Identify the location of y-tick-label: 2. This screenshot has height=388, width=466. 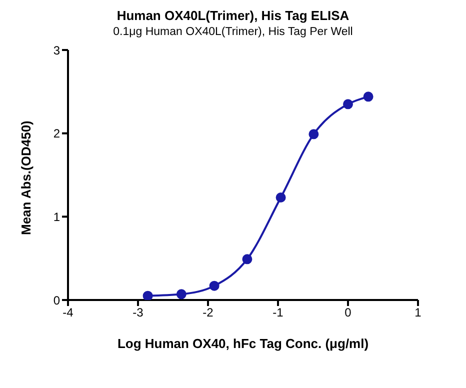
(56, 133).